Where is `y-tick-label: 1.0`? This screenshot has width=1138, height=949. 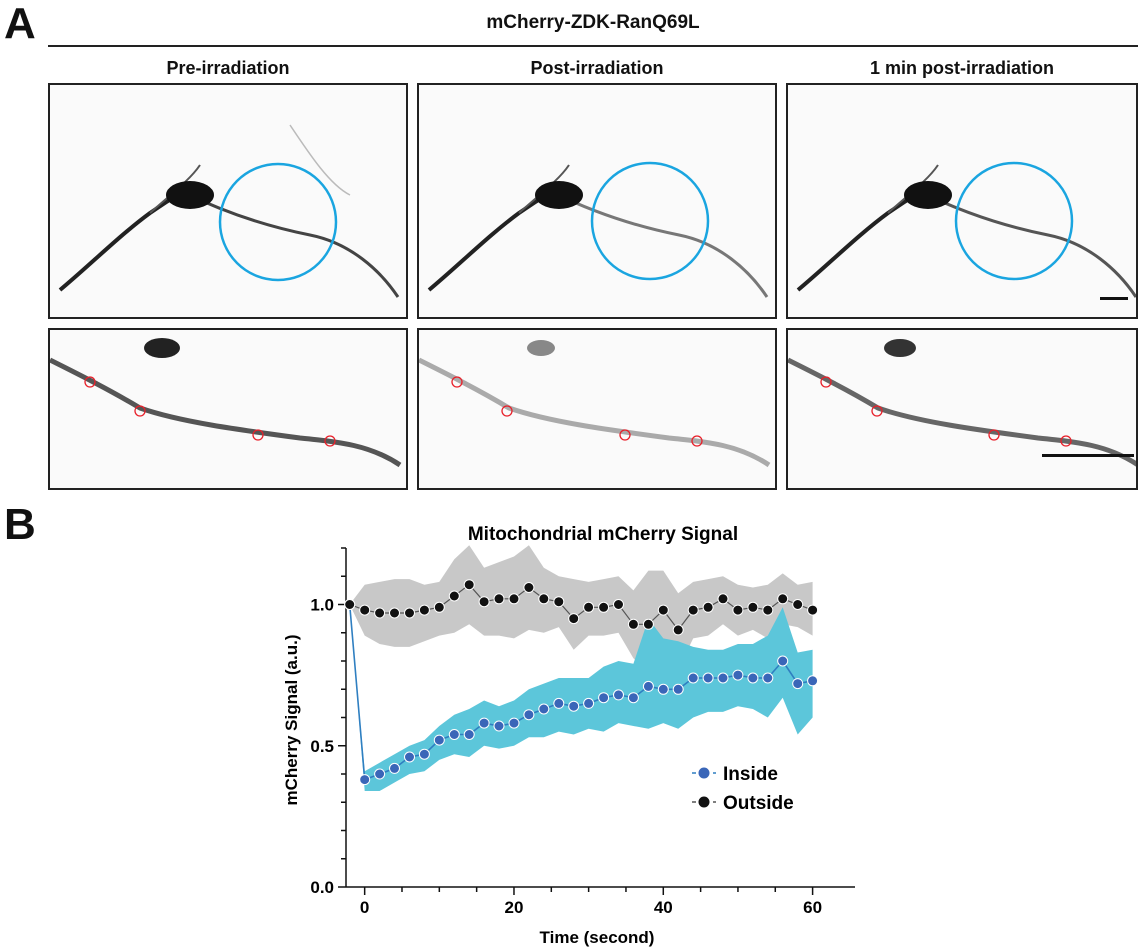
y-tick-label: 1.0 is located at coordinates (322, 605).